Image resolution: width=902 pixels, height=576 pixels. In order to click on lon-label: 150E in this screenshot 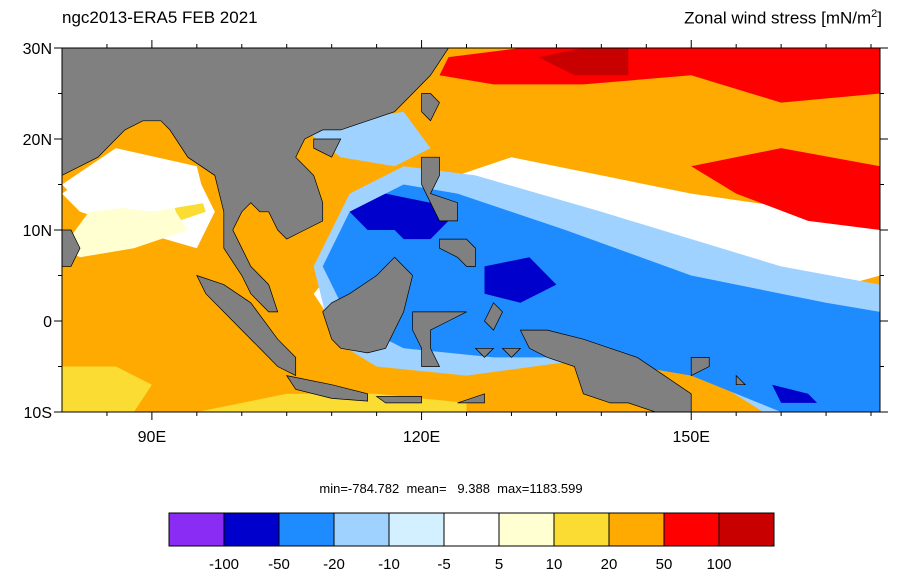, I will do `click(691, 437)`.